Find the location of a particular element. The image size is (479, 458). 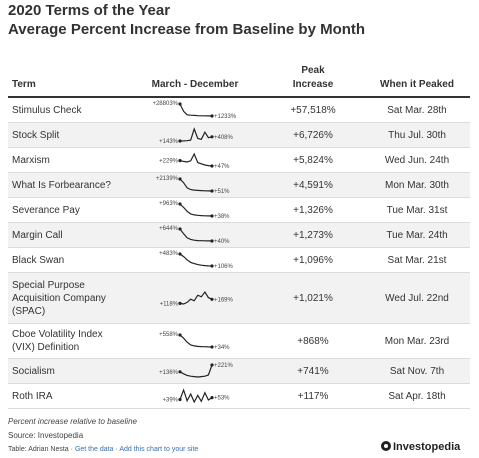

term-line: Black Swan is located at coordinates (38, 260).